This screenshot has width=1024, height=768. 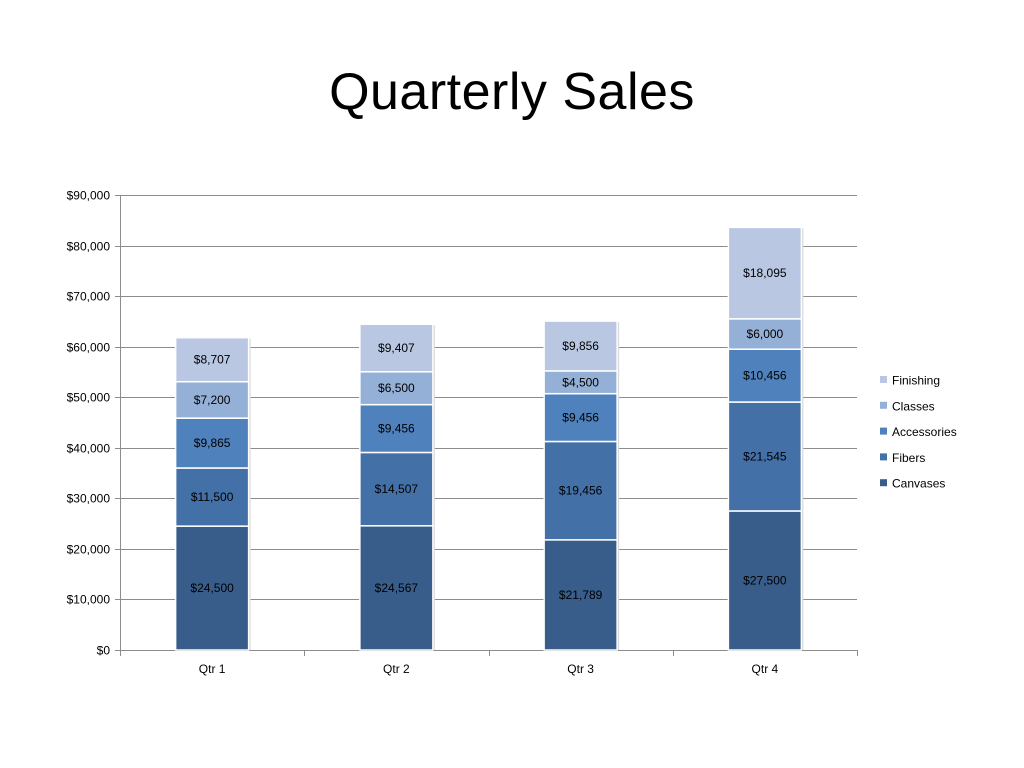 I want to click on legend-swatch-canvases, so click(x=883, y=483).